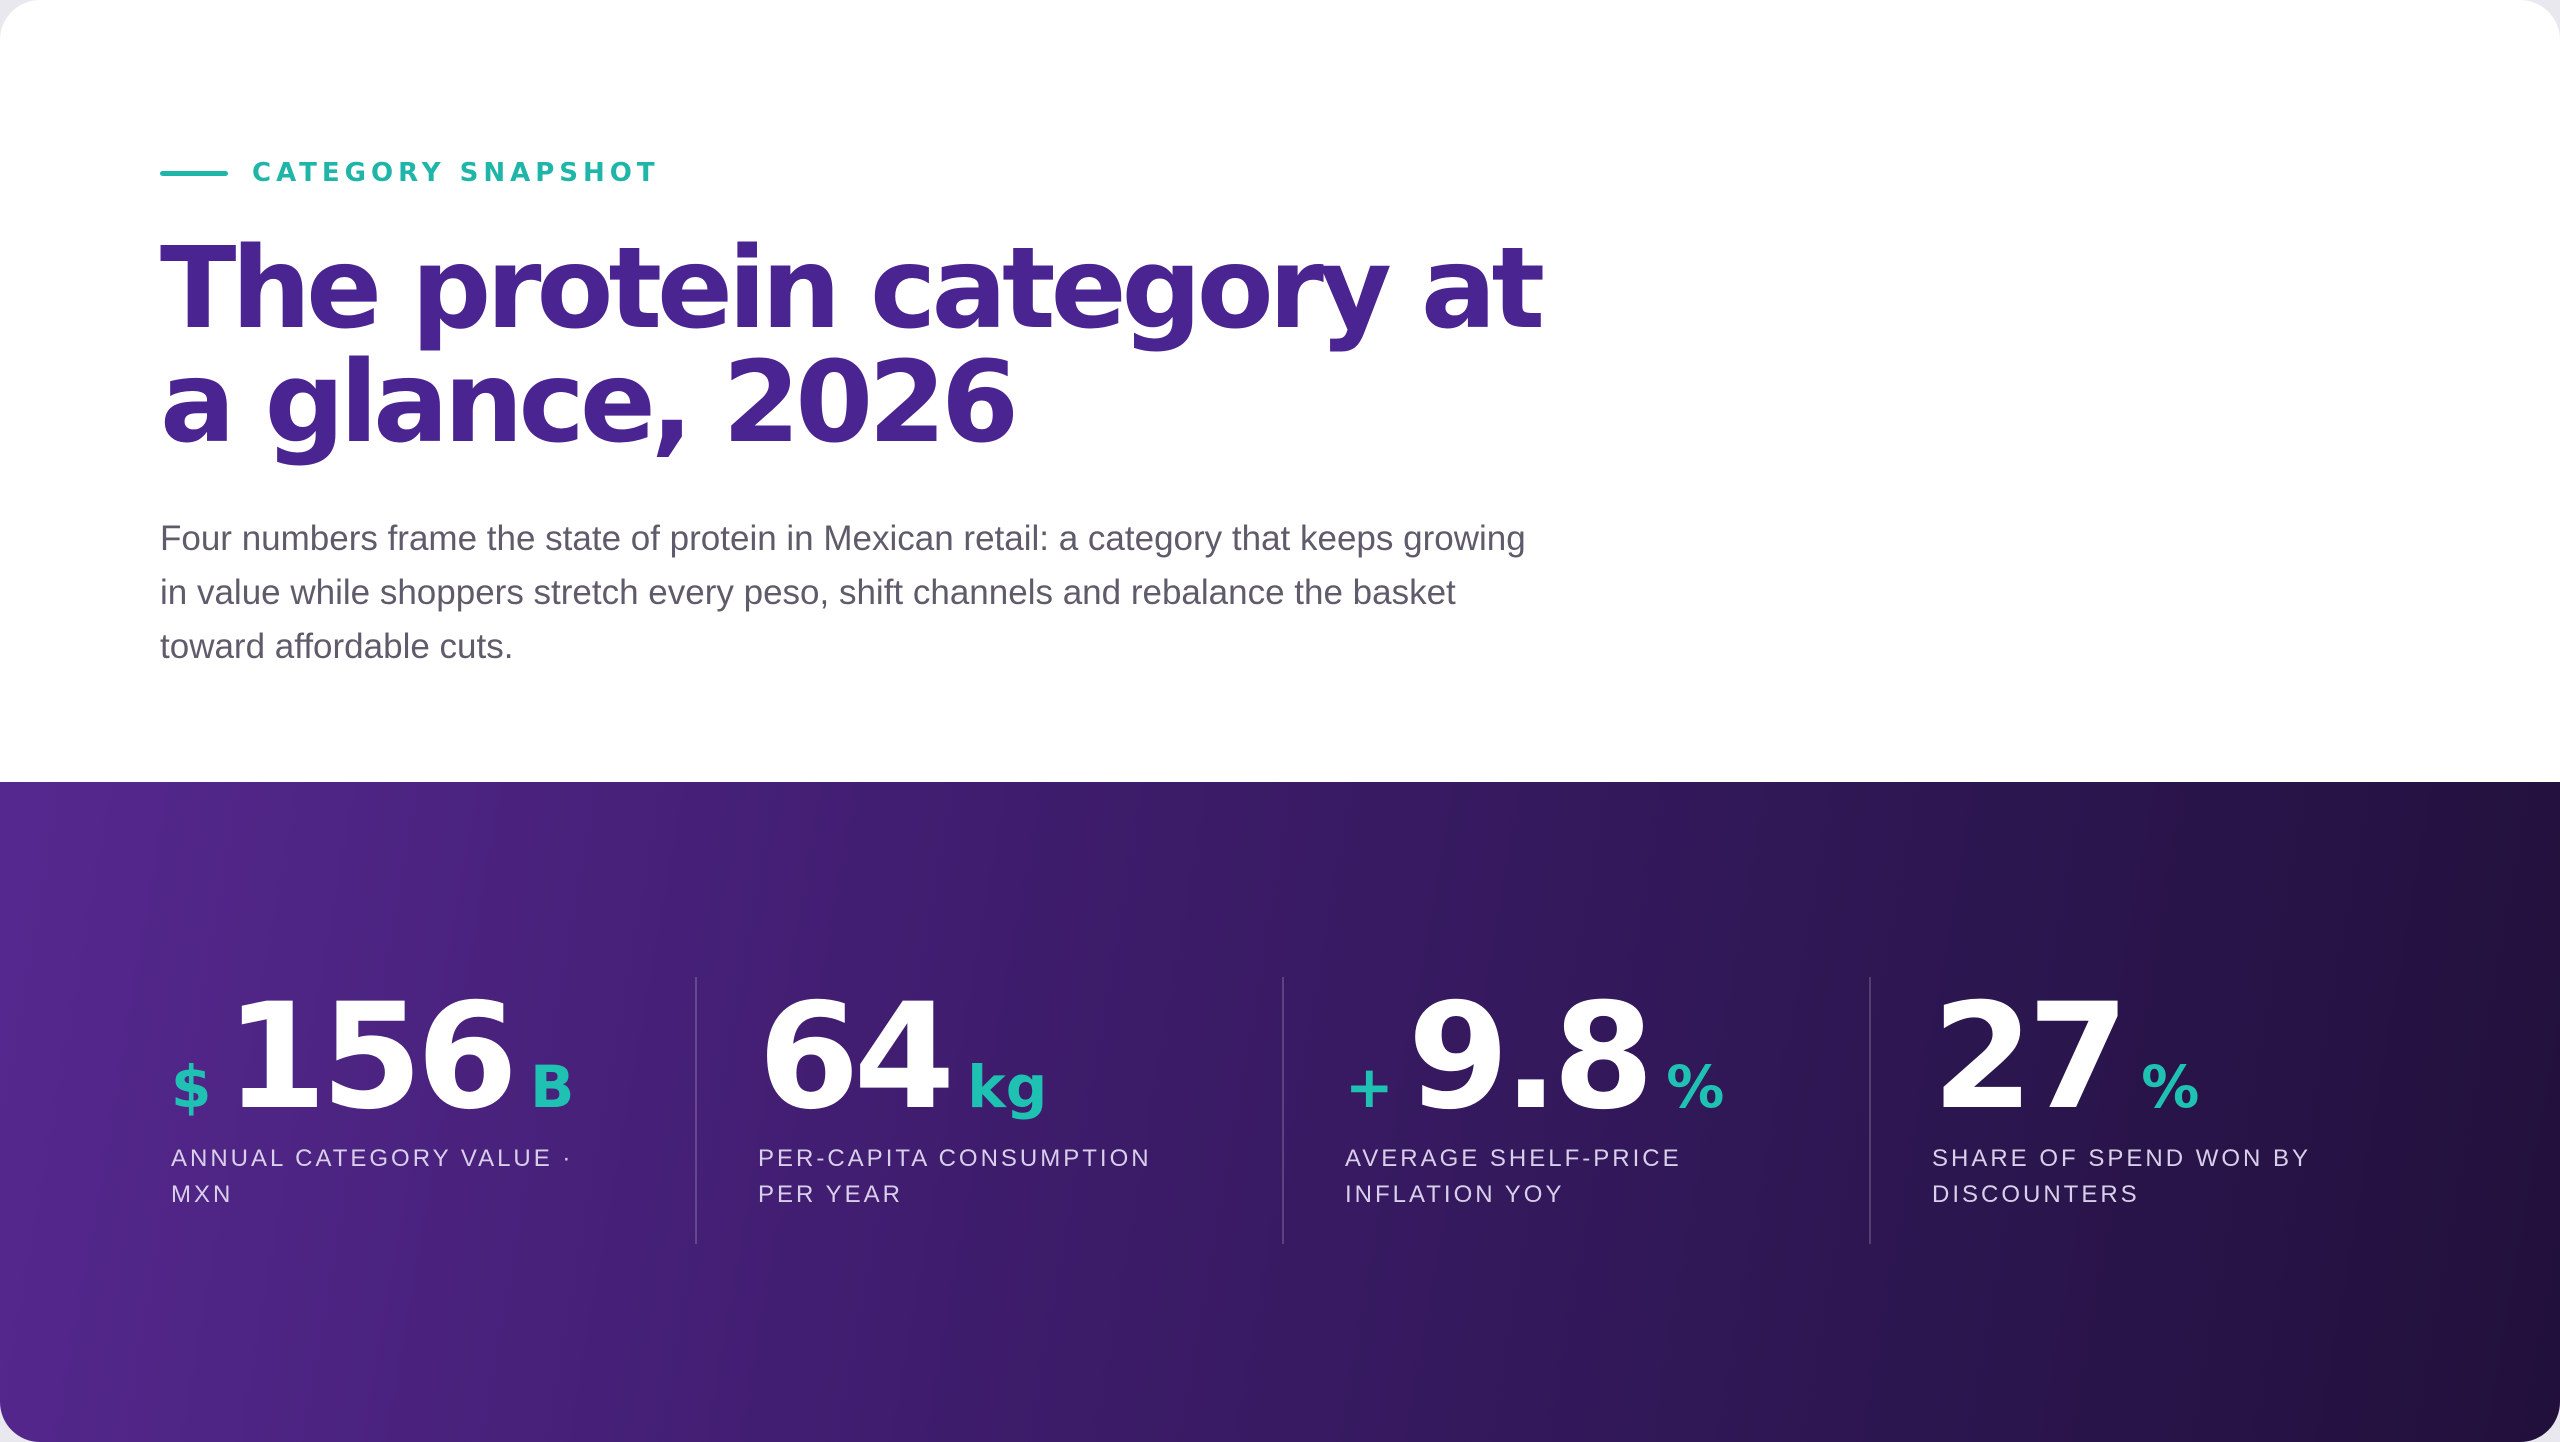  I want to click on stat-value: 156, so click(371, 1057).